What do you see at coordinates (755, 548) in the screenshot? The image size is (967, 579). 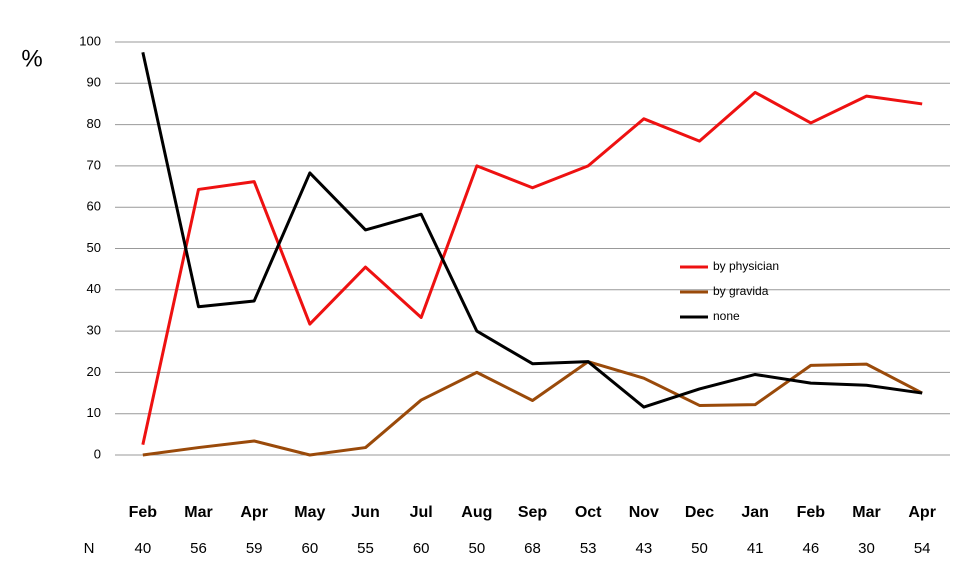 I see `n-value: 41` at bounding box center [755, 548].